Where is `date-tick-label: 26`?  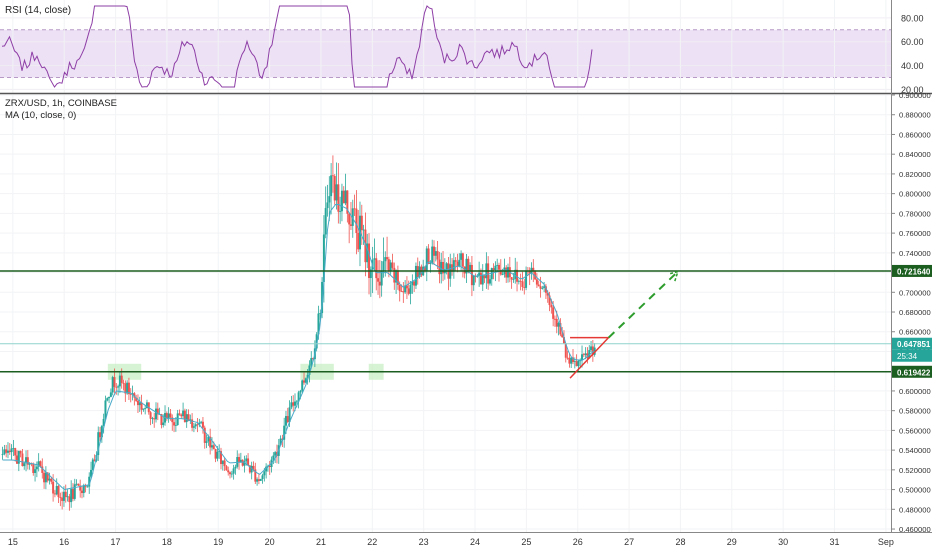 date-tick-label: 26 is located at coordinates (578, 542).